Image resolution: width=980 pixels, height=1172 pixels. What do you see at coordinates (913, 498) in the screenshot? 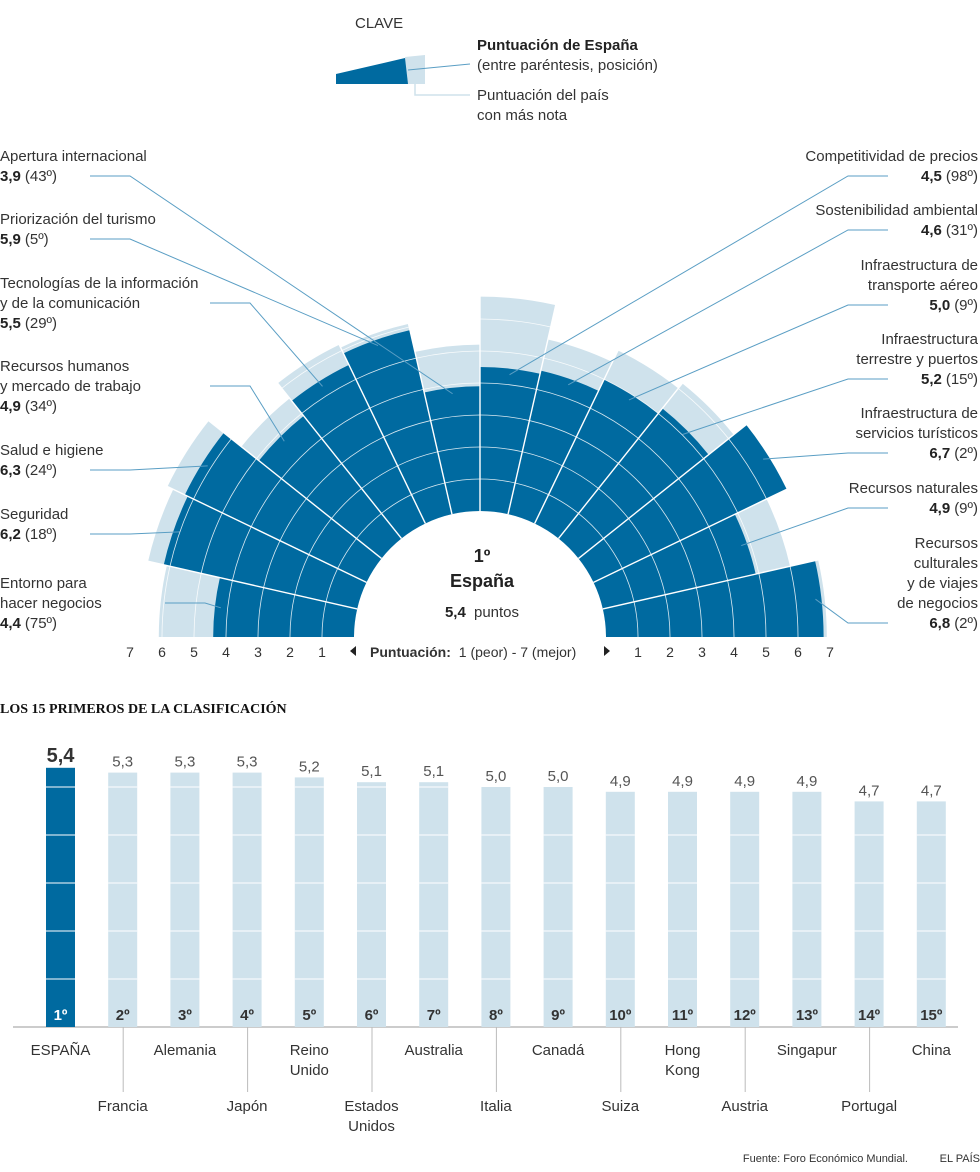
I see `polar-category-label: Recursos naturales 4,9 (9º)` at bounding box center [913, 498].